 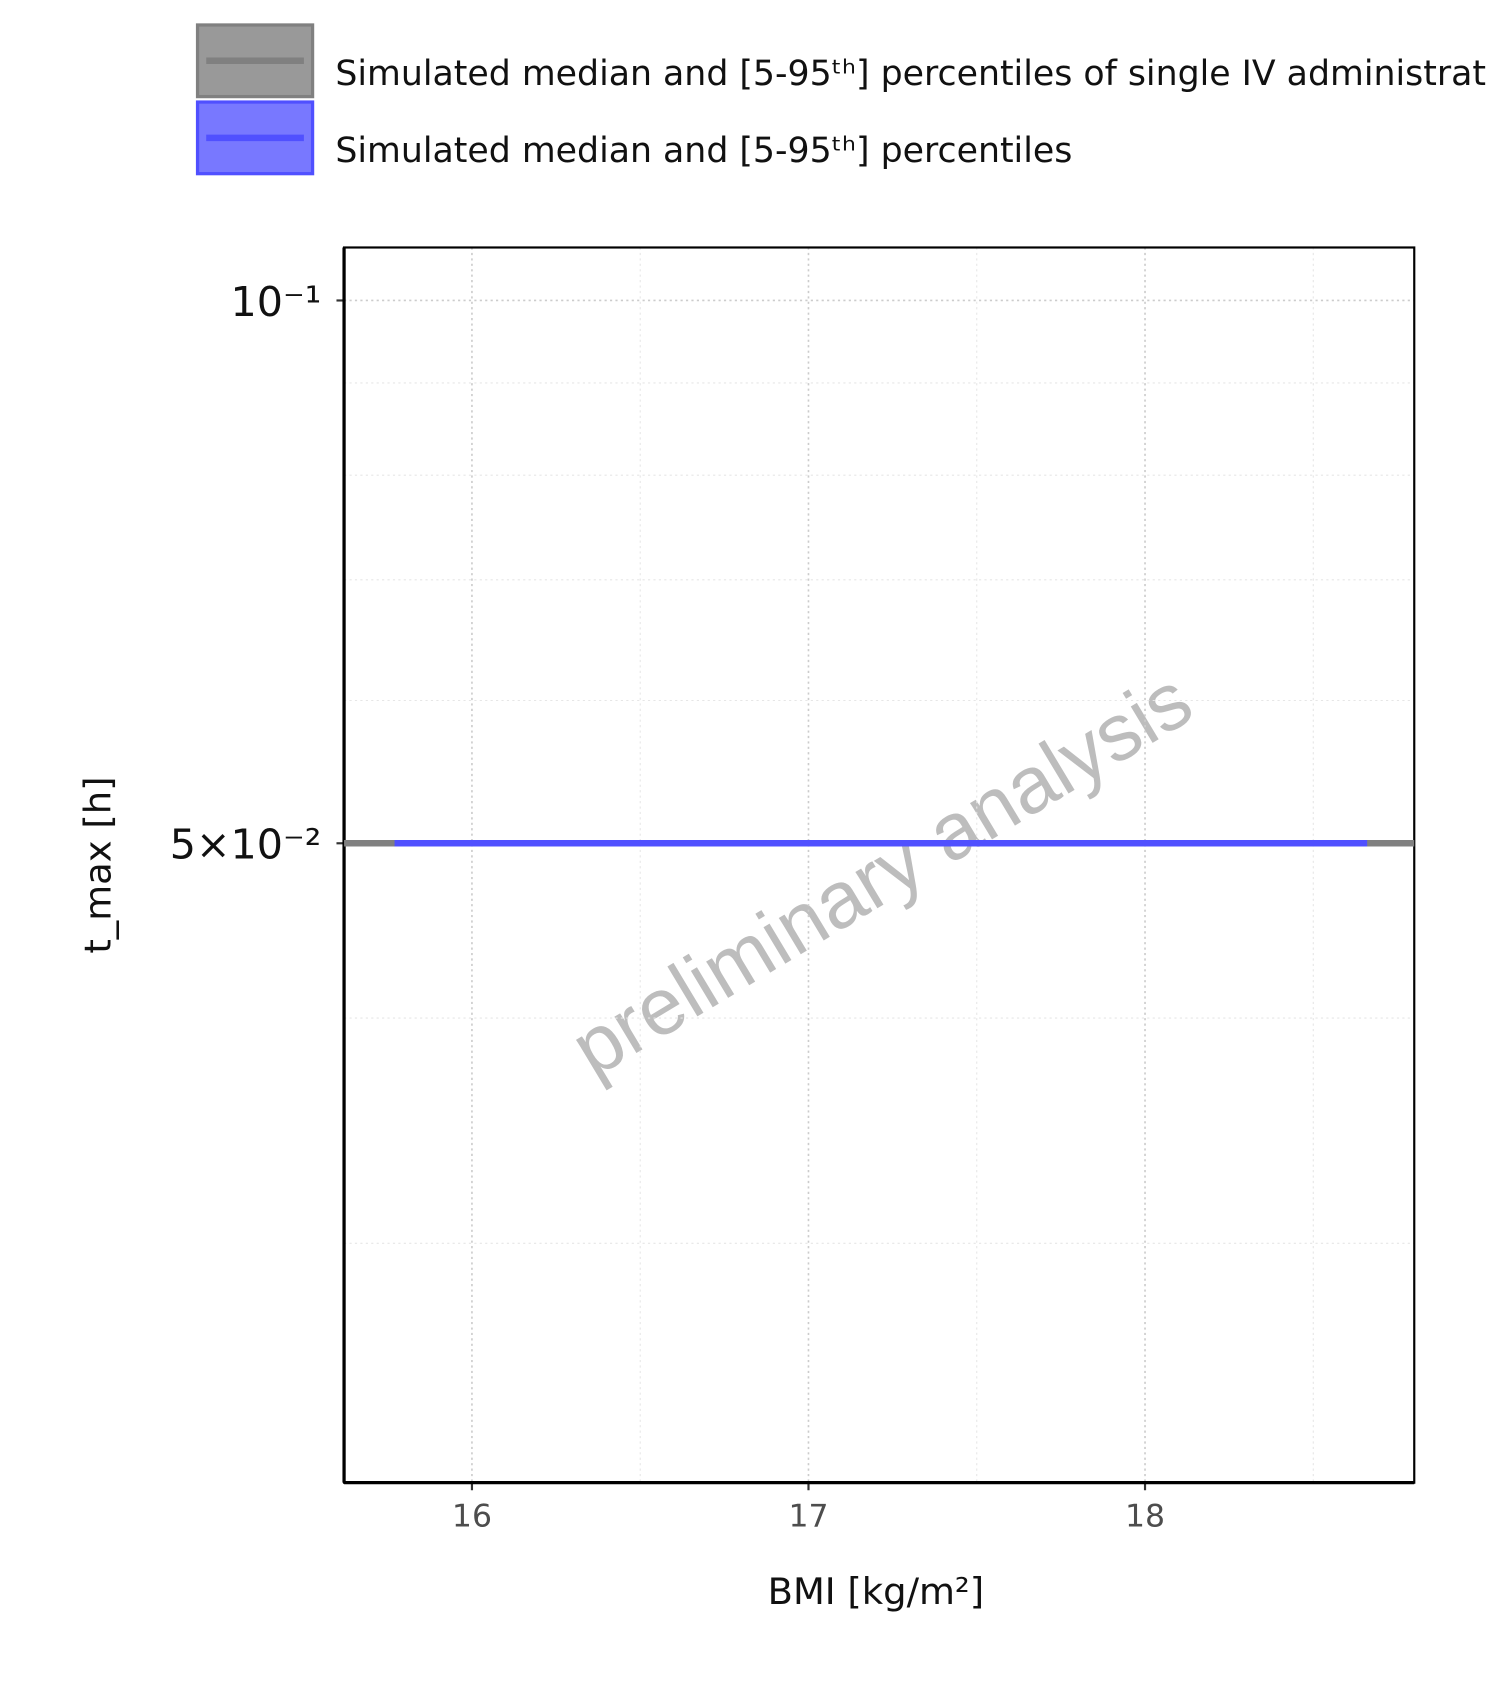 What do you see at coordinates (808, 1516) in the screenshot?
I see `x-tick-label: 17` at bounding box center [808, 1516].